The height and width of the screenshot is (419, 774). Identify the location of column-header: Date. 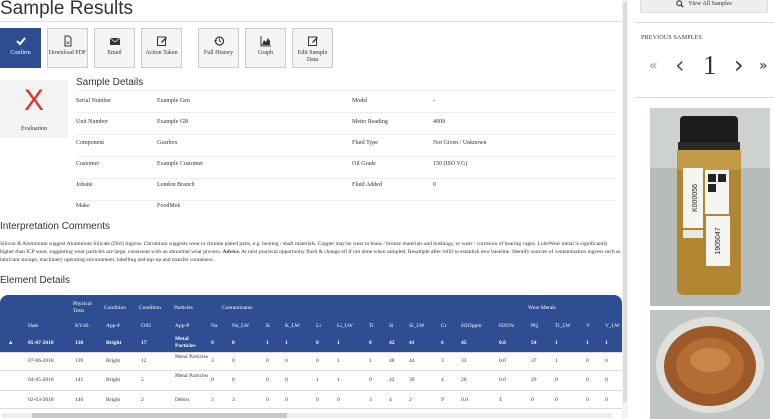
(33, 326).